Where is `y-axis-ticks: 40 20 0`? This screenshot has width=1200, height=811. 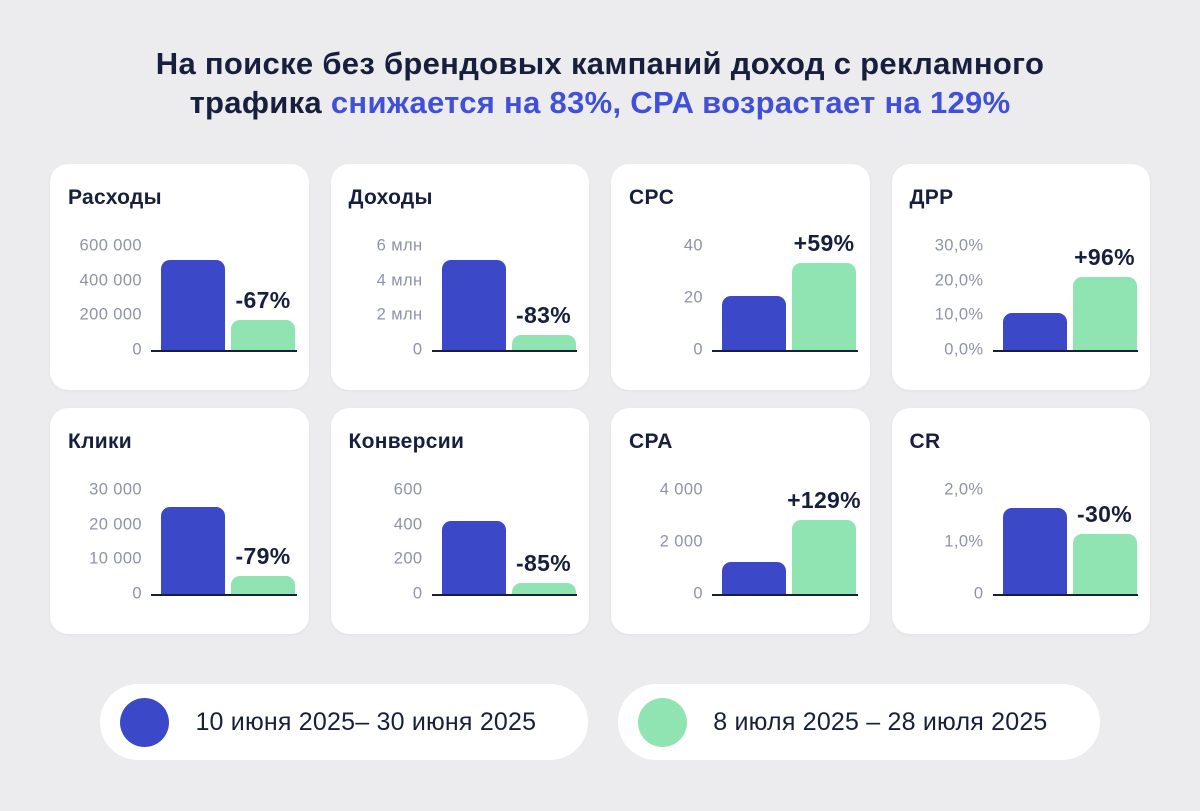
y-axis-ticks: 40 20 0 is located at coordinates (666, 298).